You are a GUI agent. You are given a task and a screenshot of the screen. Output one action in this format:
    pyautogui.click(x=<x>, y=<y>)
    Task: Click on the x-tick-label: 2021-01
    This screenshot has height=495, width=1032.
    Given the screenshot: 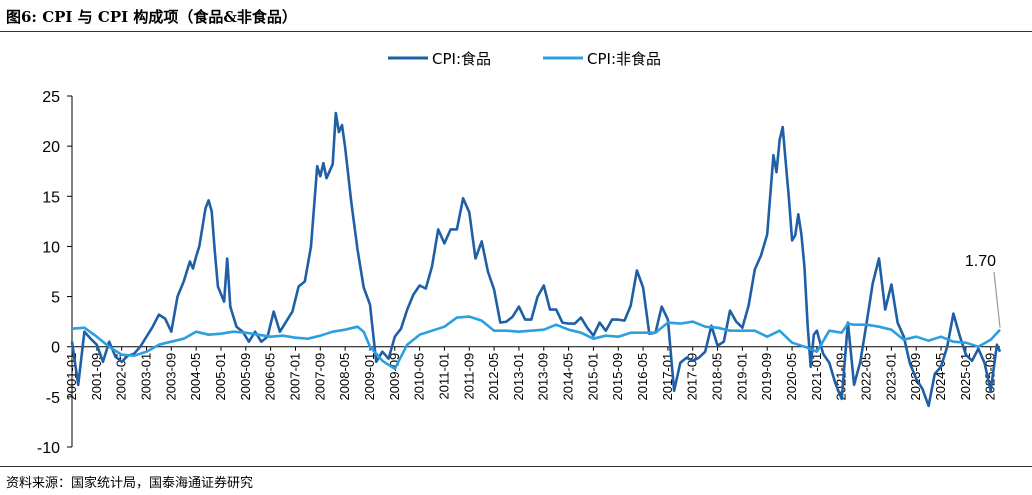 What is the action you would take?
    pyautogui.click(x=816, y=377)
    